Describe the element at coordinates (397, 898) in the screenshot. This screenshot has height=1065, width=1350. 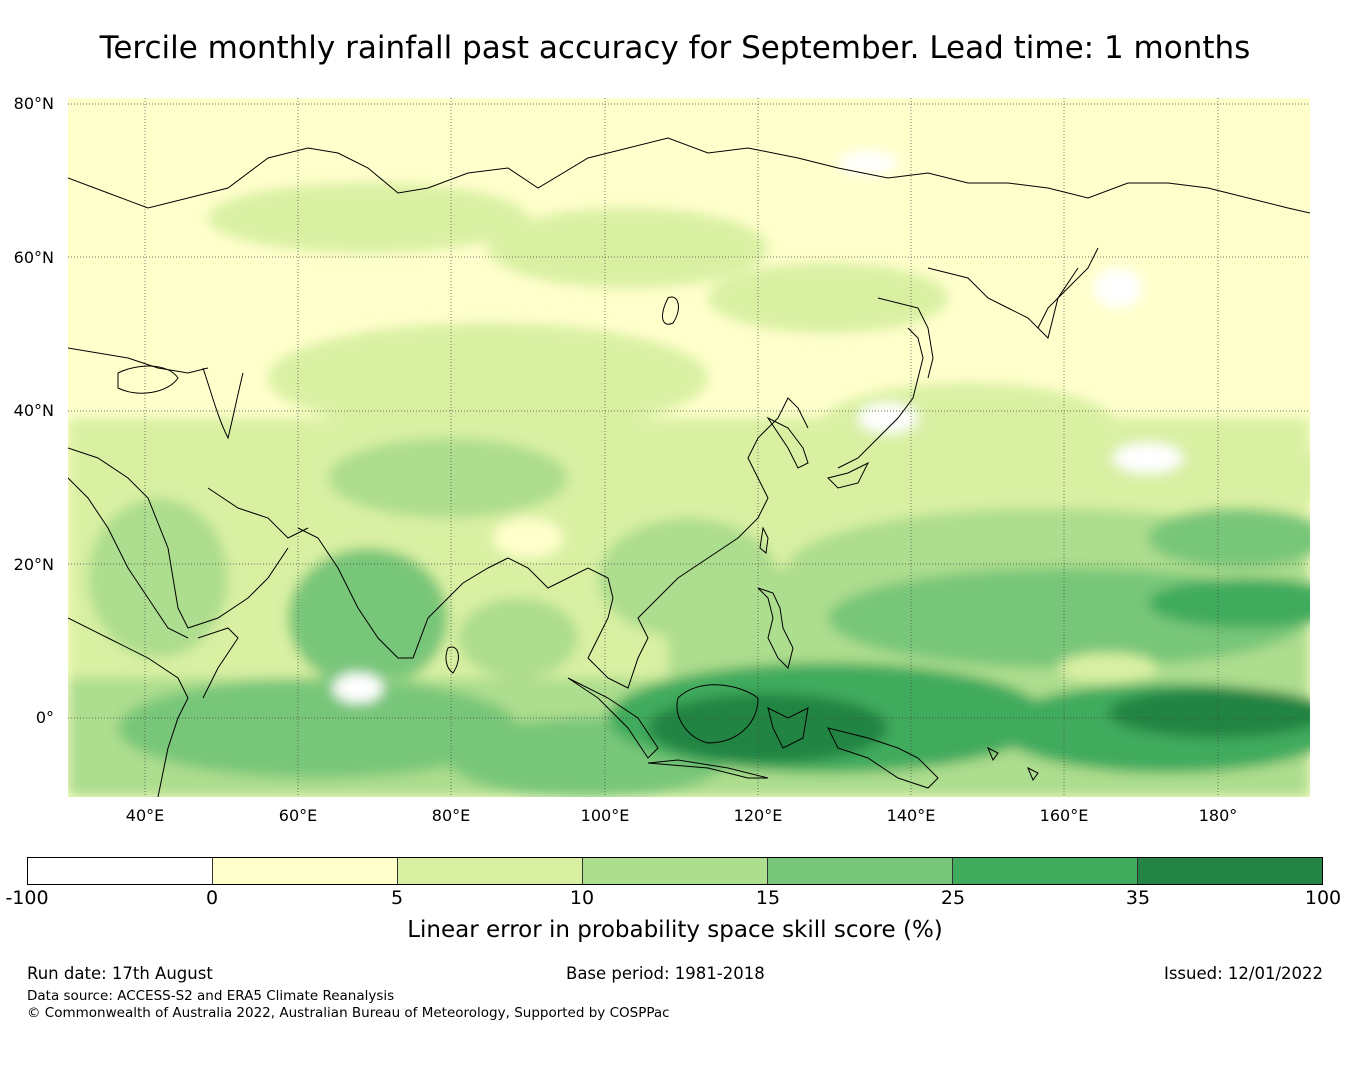
I see `colorbar-tick: 5` at that location.